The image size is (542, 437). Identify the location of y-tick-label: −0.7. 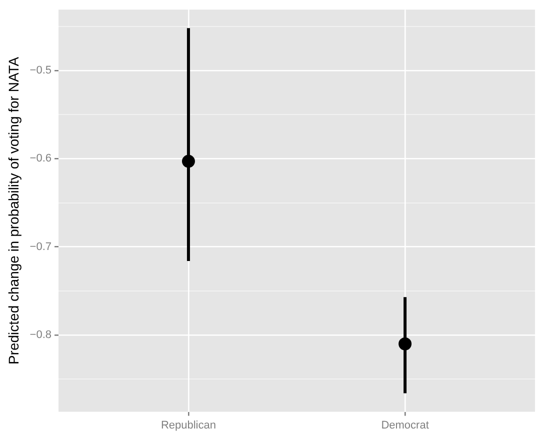
(41, 246).